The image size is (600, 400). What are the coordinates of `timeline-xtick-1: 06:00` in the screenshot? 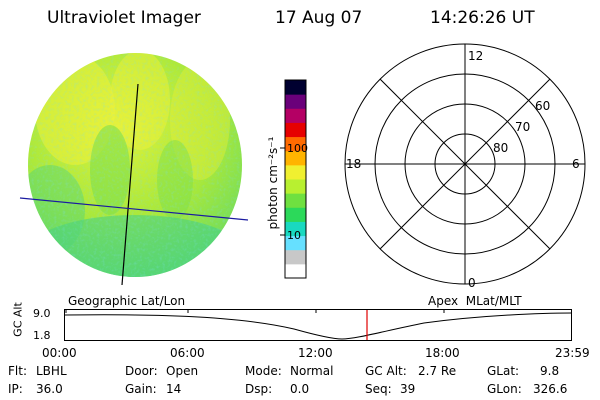 It's located at (187, 353).